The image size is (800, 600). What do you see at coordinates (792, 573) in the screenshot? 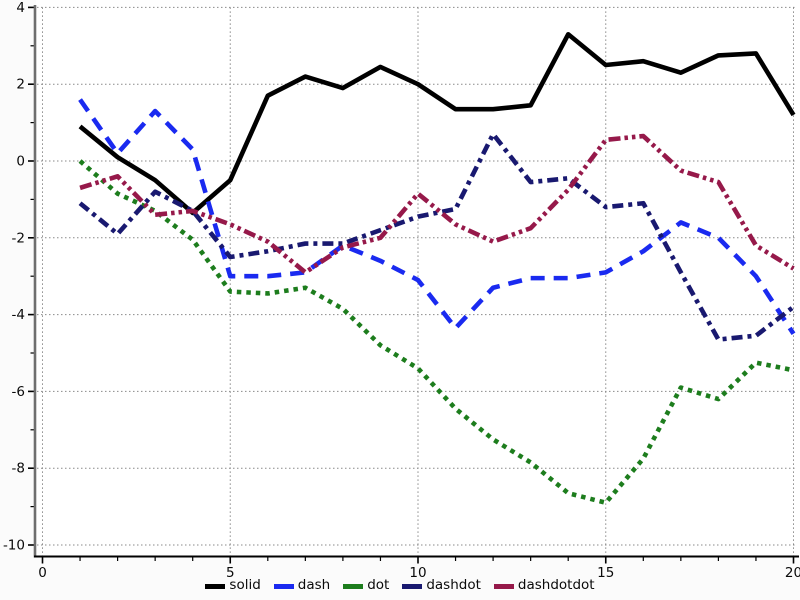
I see `x-tick-label: 20` at bounding box center [792, 573].